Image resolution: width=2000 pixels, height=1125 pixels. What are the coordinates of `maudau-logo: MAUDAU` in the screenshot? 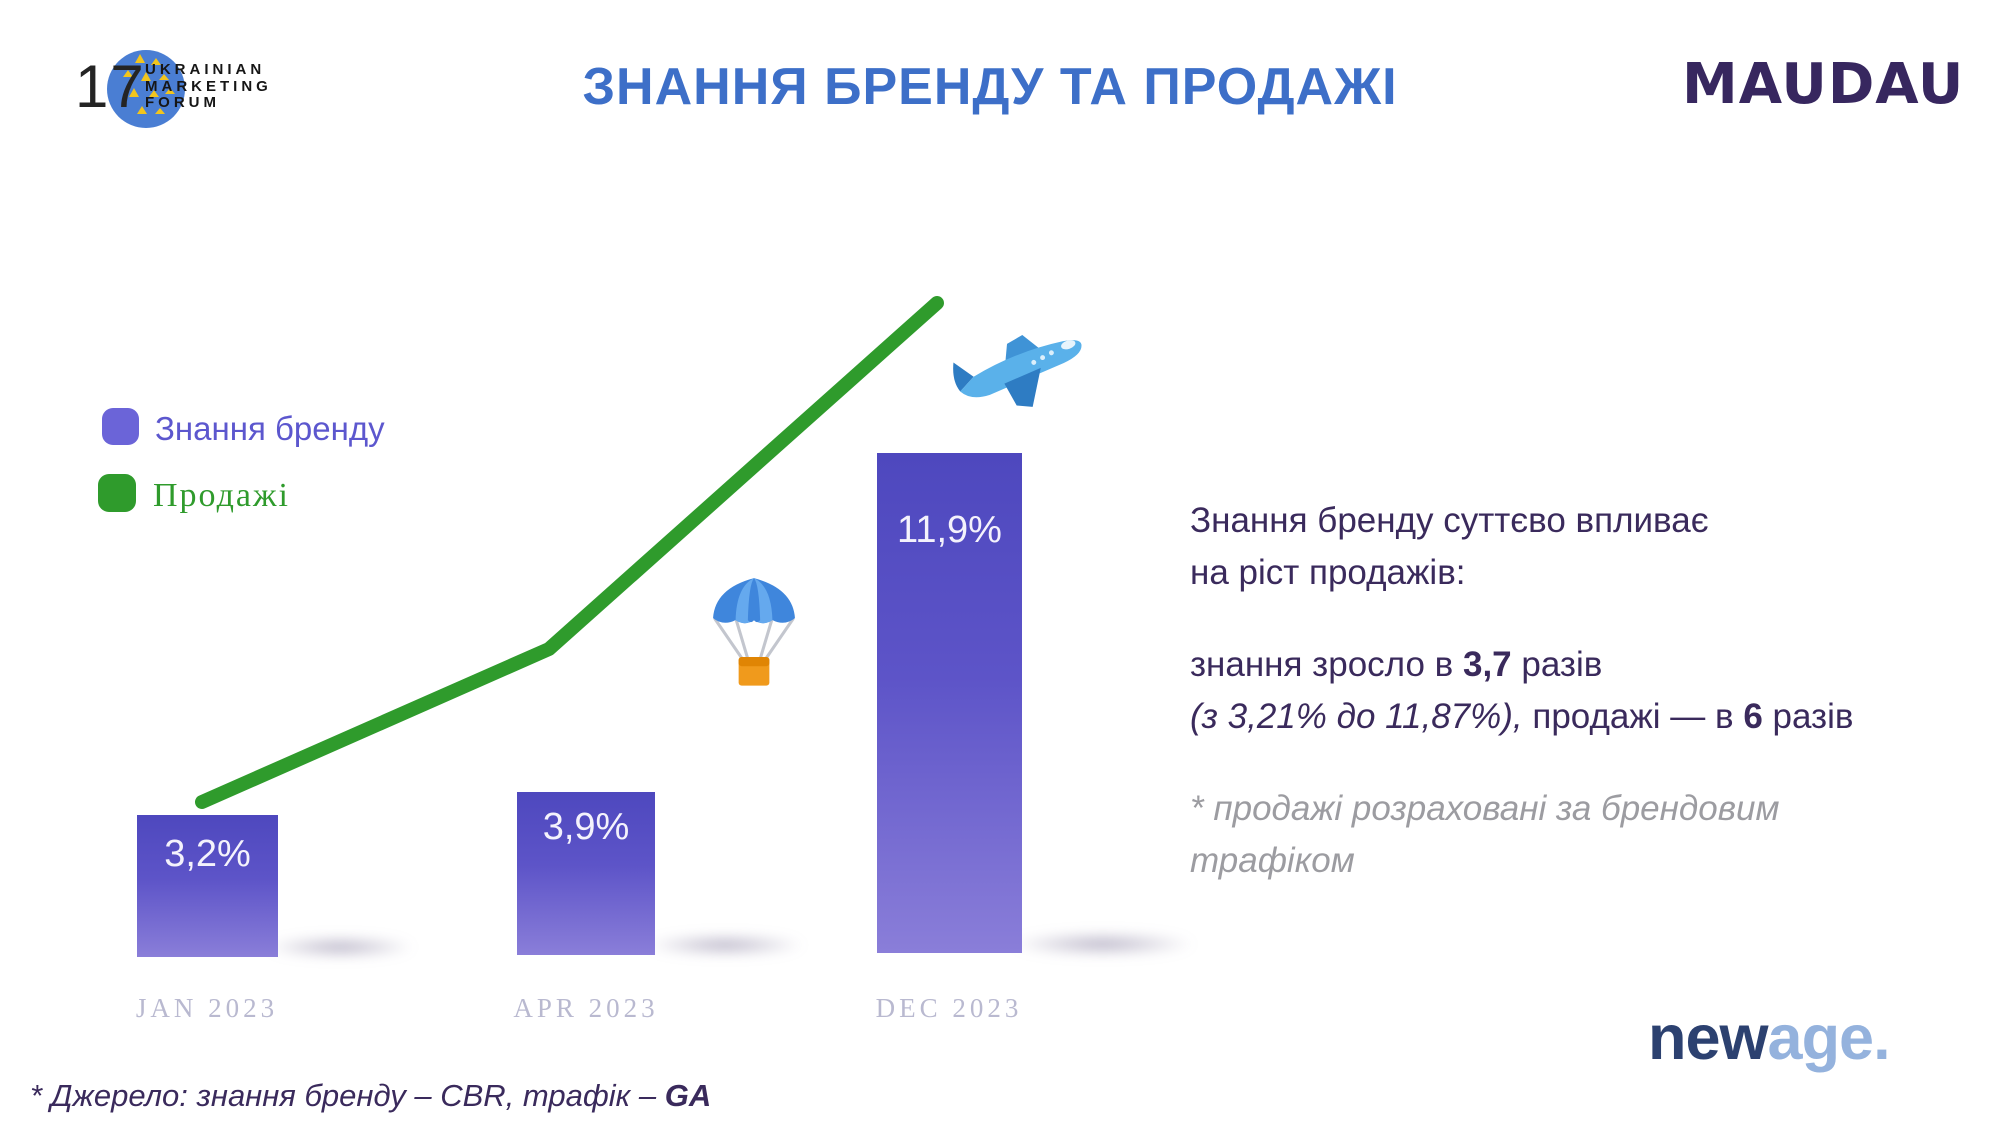 It's located at (1823, 84).